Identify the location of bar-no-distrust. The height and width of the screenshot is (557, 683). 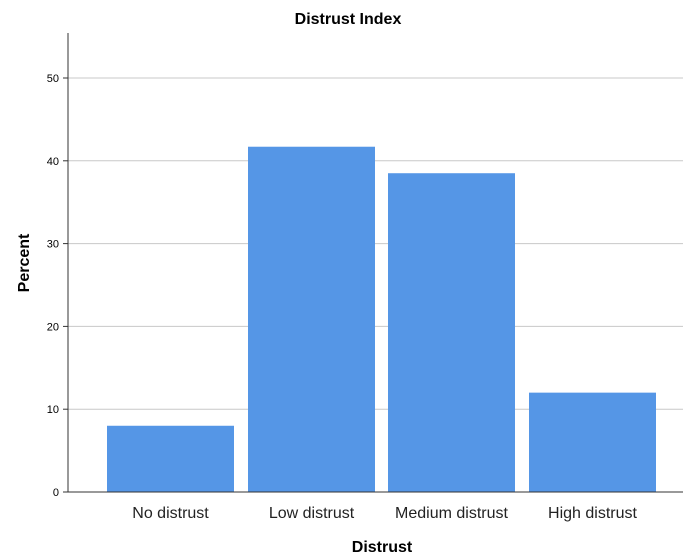
(170, 458).